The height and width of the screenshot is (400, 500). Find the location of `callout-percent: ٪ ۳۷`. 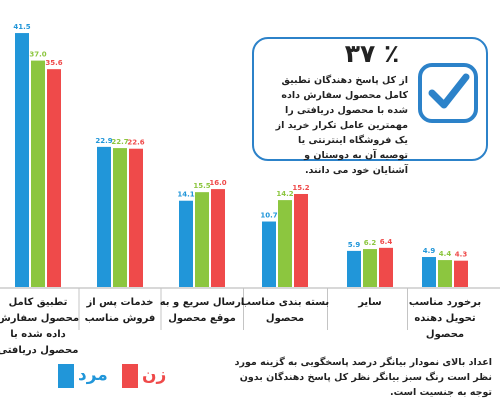

callout-percent: ٪ ۳۷ is located at coordinates (372, 53).